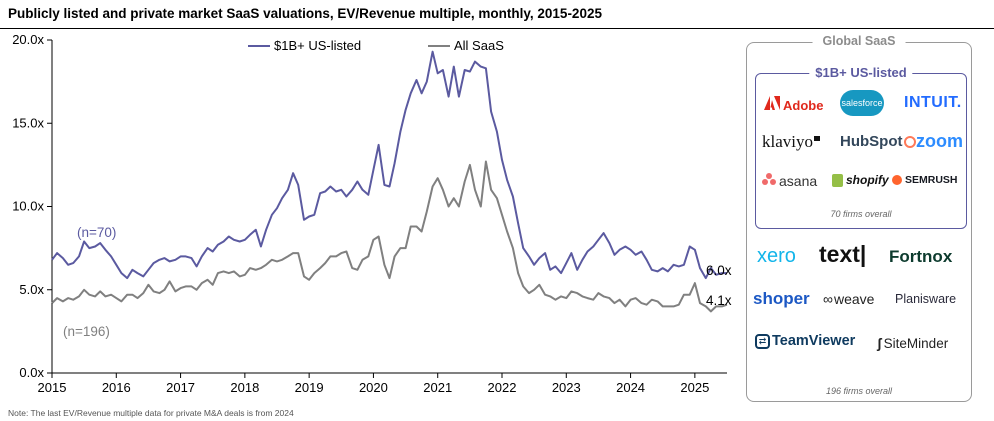 The width and height of the screenshot is (994, 421). I want to click on x-tick-label: 2018, so click(244, 387).